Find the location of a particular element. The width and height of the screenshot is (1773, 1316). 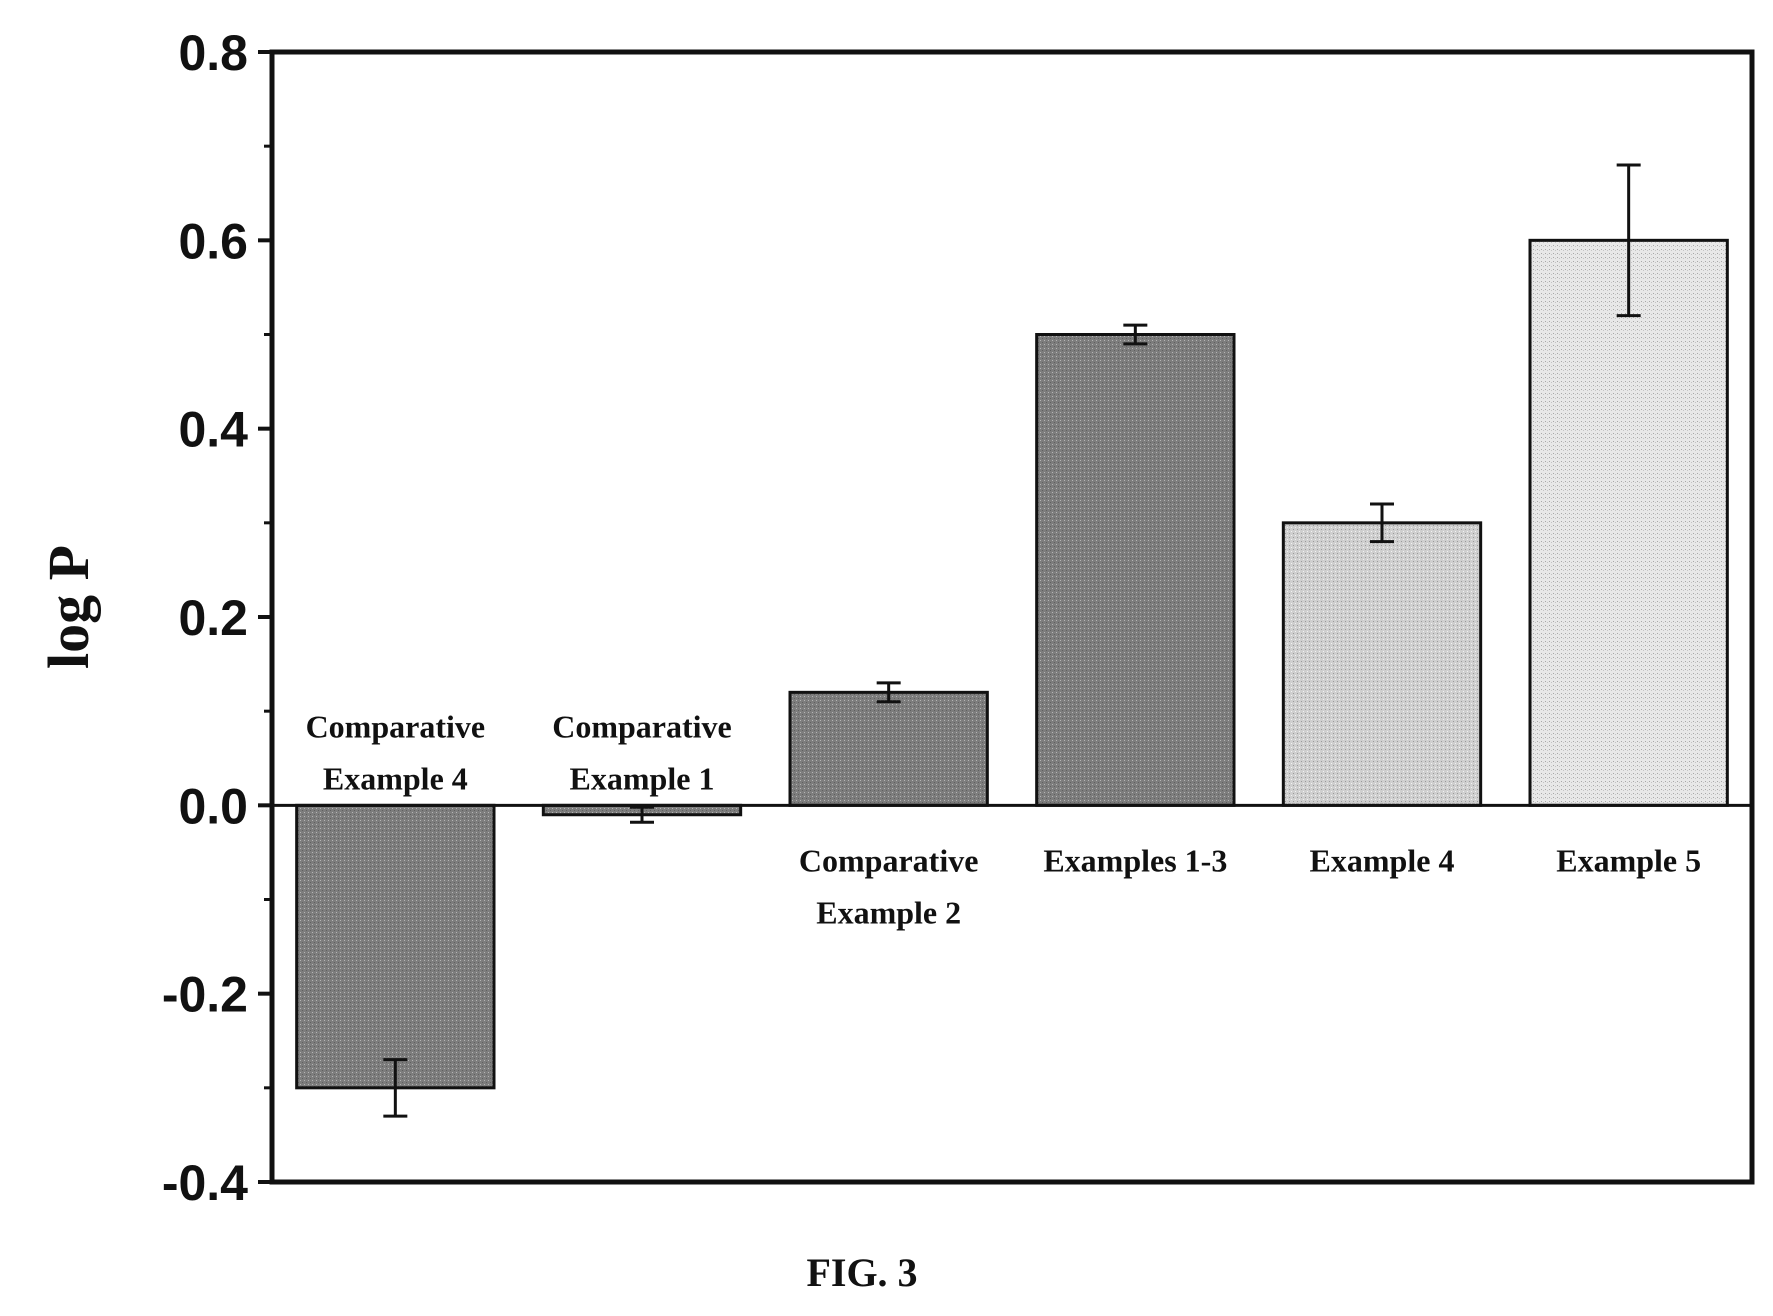

figure-caption: FIG. 3 is located at coordinates (861, 1272).